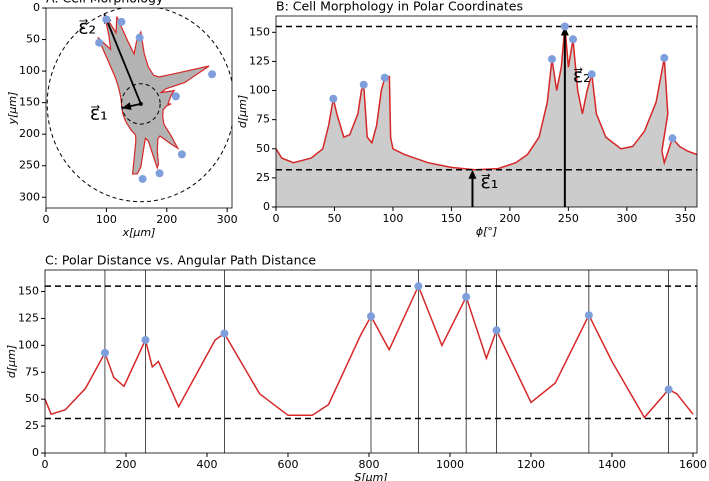 This screenshot has height=481, width=709. I want to click on x-tick-label: 350, so click(685, 218).